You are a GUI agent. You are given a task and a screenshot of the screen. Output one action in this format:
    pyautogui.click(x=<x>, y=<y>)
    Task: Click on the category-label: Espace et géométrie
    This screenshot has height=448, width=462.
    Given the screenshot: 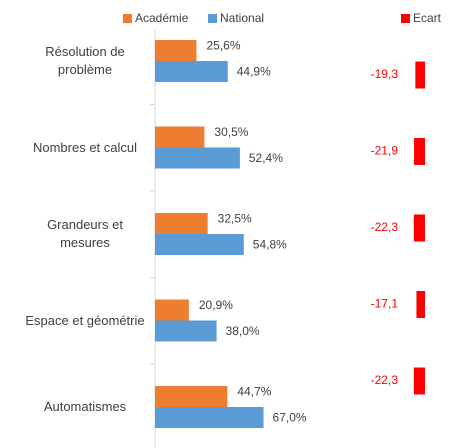 What is the action you would take?
    pyautogui.click(x=85, y=320)
    